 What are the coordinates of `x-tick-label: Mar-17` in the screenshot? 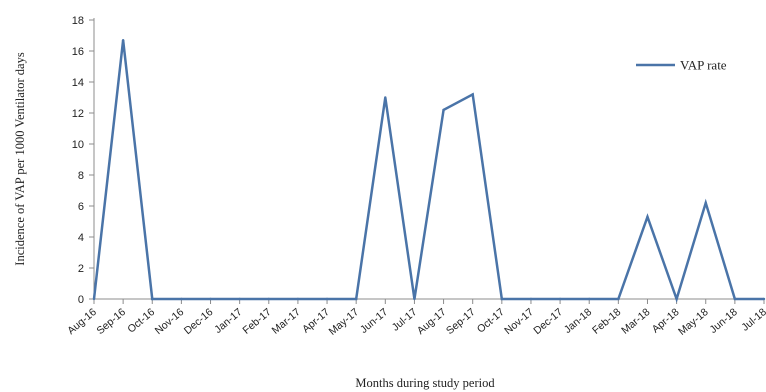 It's located at (286, 321).